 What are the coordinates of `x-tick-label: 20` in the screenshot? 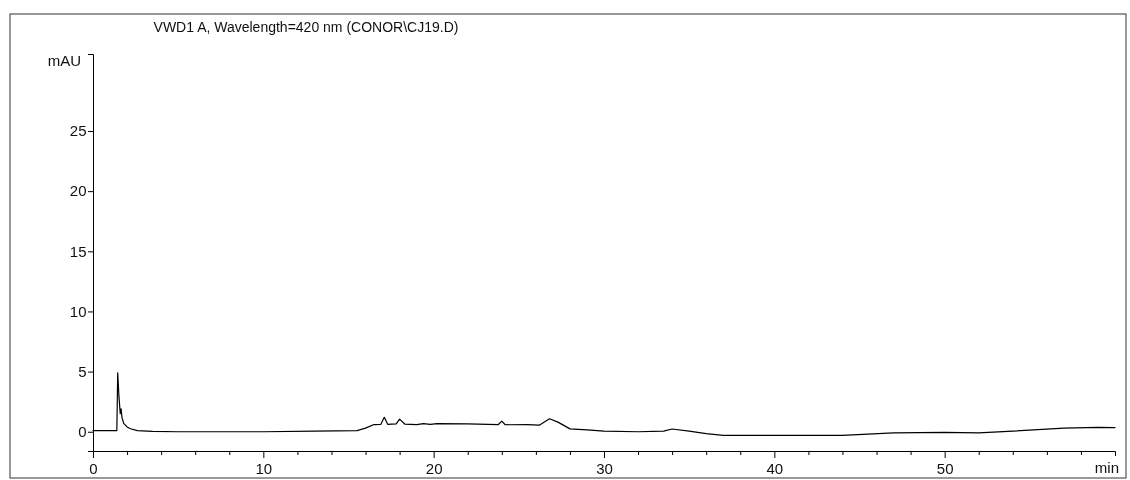 It's located at (434, 468).